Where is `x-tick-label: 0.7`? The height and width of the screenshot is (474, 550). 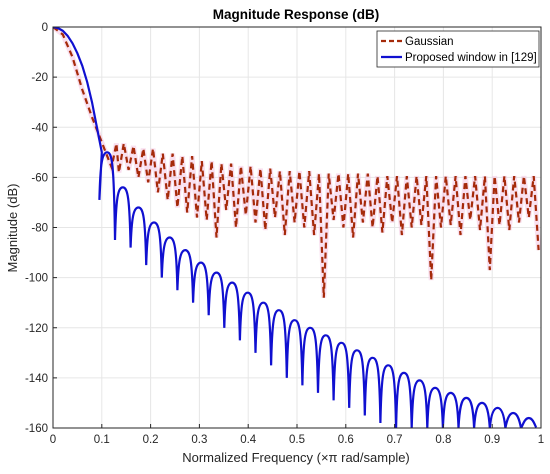 x-tick-label: 0.7 is located at coordinates (395, 440).